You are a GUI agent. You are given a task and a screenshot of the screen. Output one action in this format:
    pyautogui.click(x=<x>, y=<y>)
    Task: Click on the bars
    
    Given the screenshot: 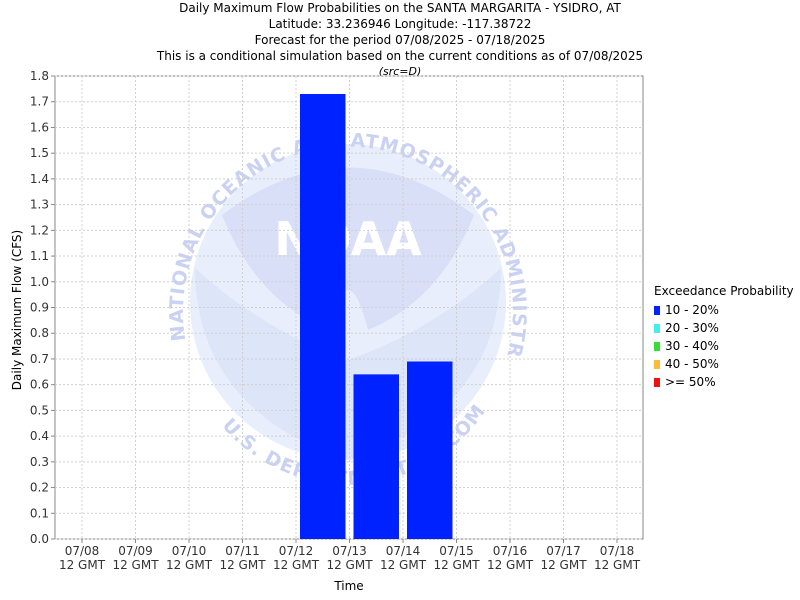 What is the action you would take?
    pyautogui.click(x=376, y=316)
    